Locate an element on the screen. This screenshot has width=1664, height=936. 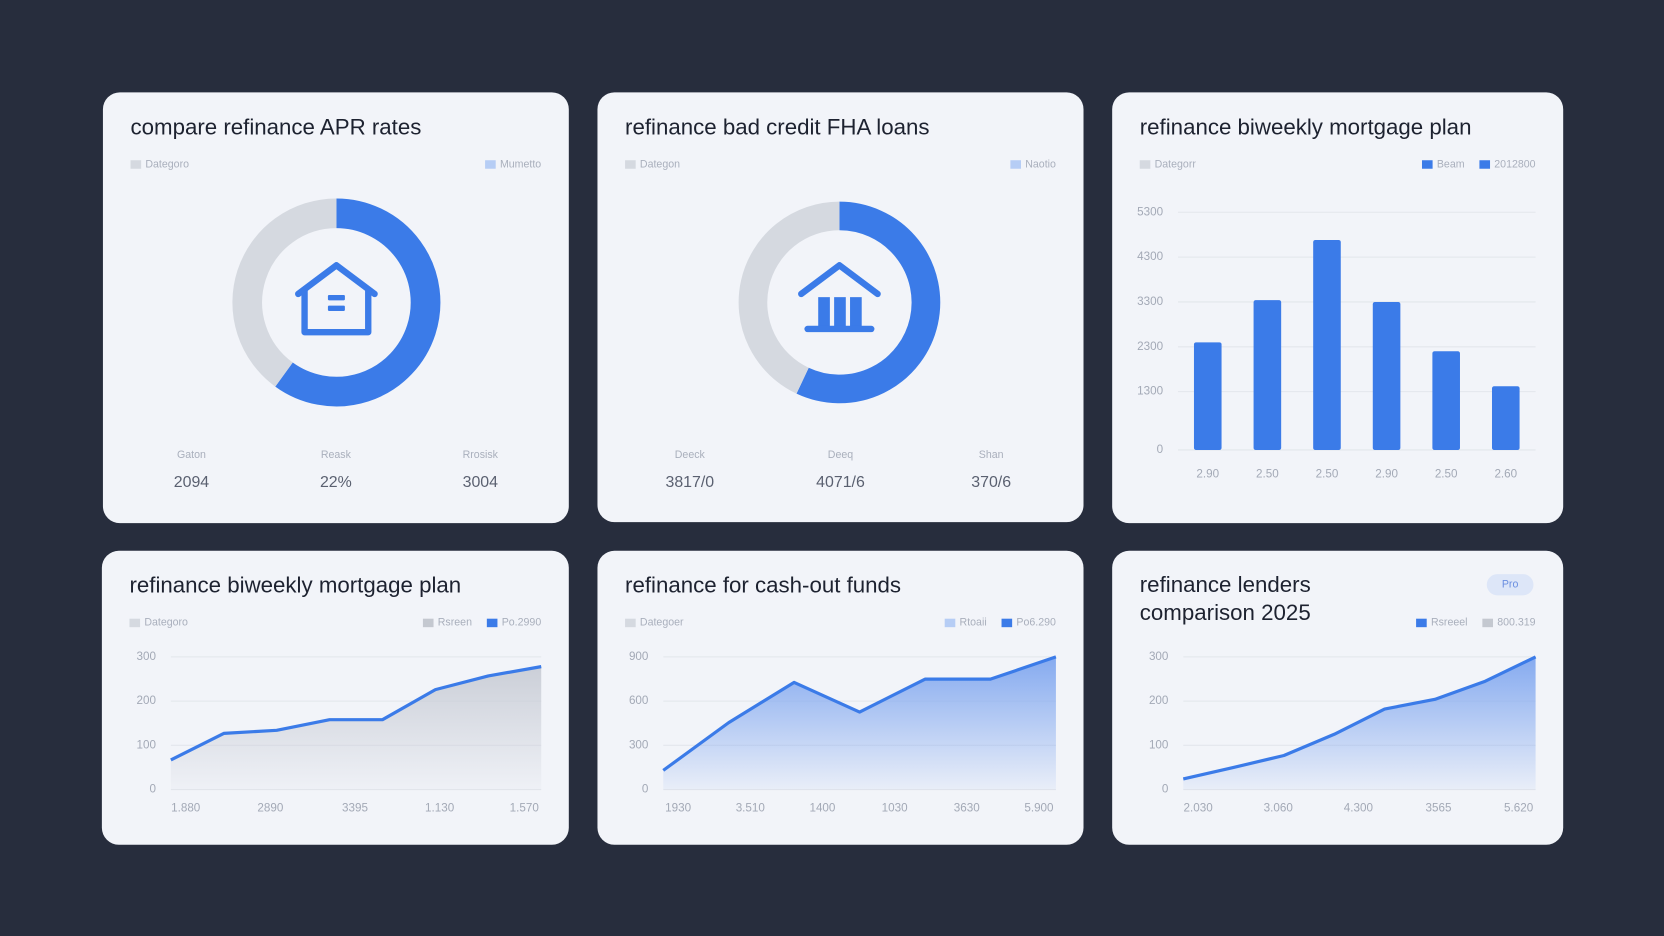
stat-label: Deeck is located at coordinates (690, 455).